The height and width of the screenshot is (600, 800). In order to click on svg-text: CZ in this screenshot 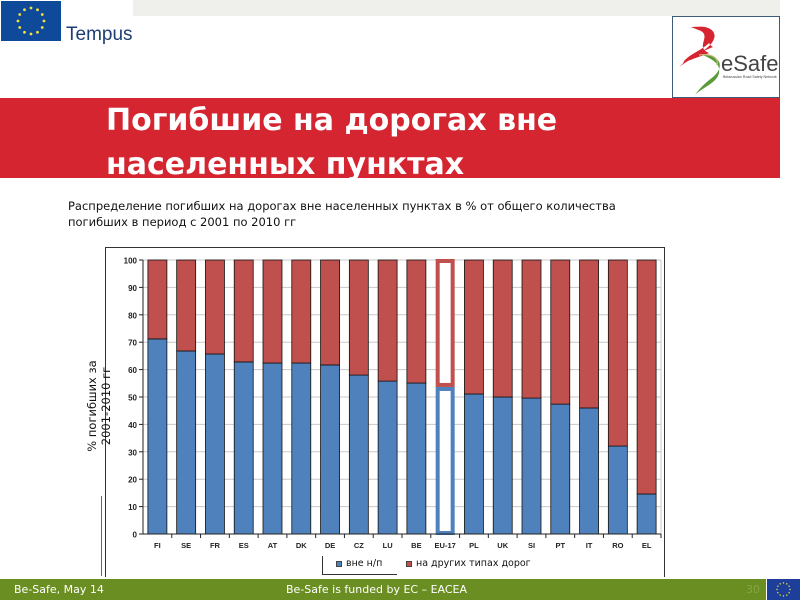, I will do `click(359, 545)`.